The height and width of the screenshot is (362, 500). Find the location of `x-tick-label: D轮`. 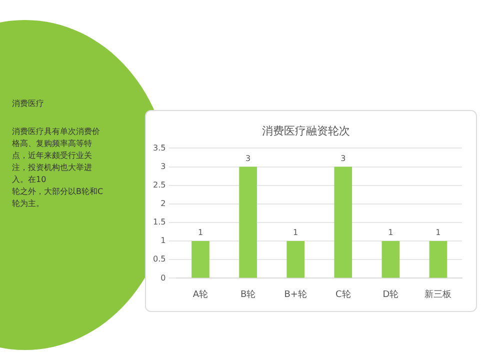

x-tick-label: D轮 is located at coordinates (390, 294).